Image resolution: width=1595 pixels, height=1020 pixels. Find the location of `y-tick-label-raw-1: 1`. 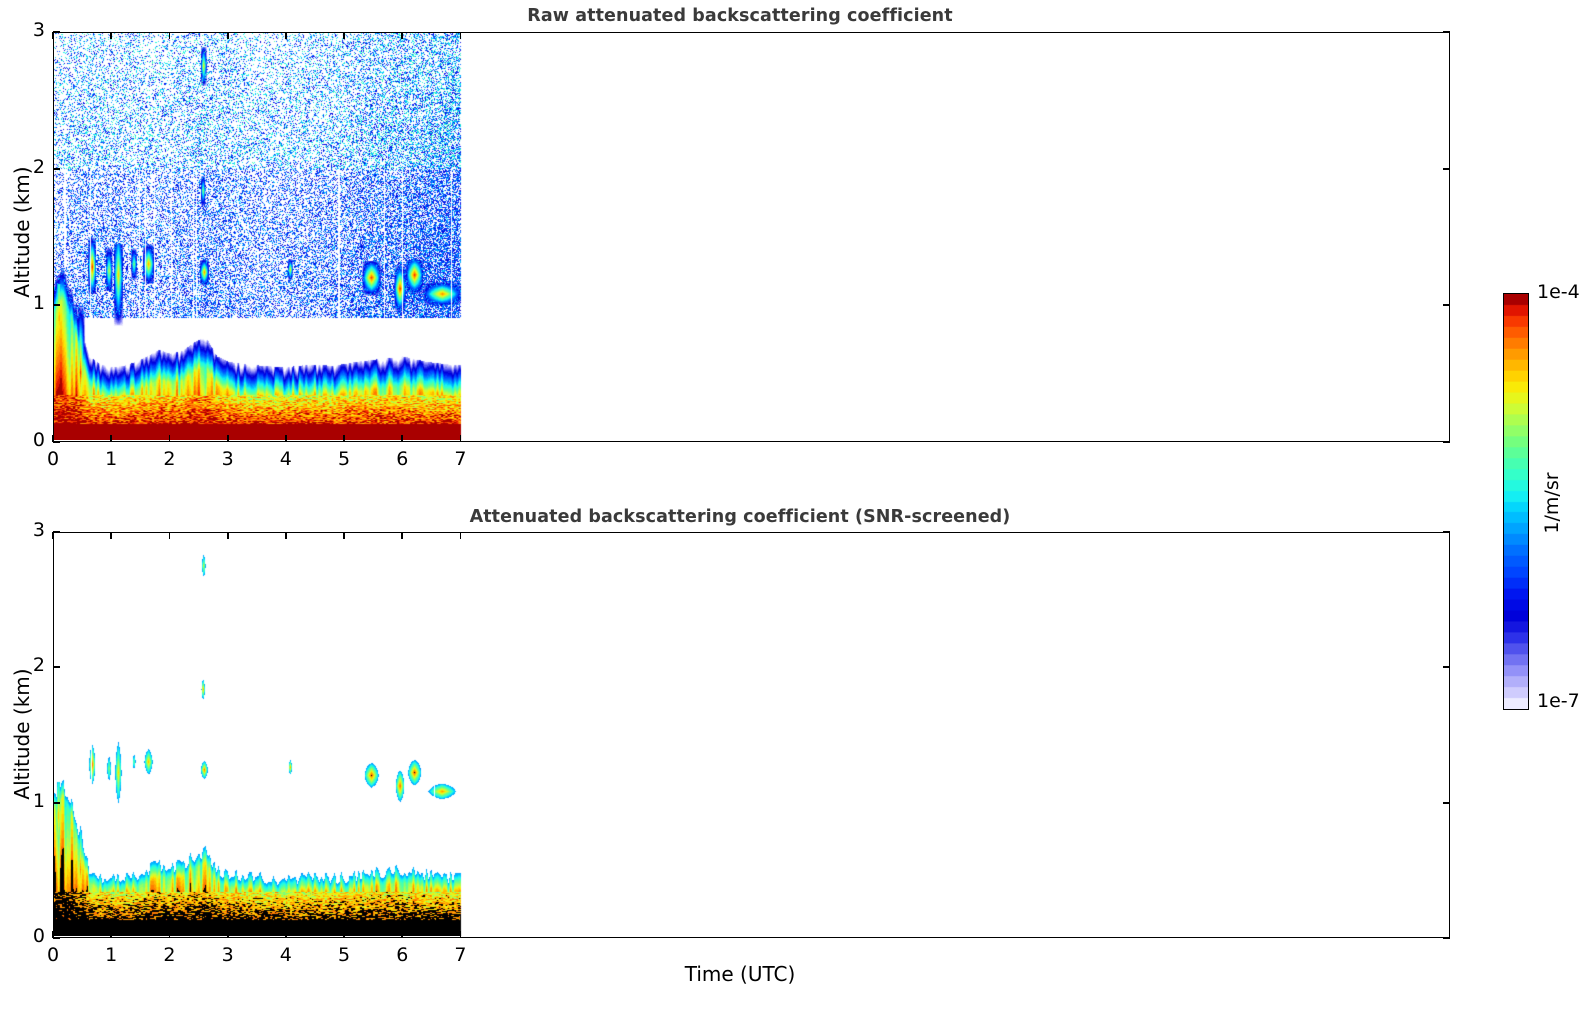

y-tick-label-raw-1: 1 is located at coordinates (38, 303).